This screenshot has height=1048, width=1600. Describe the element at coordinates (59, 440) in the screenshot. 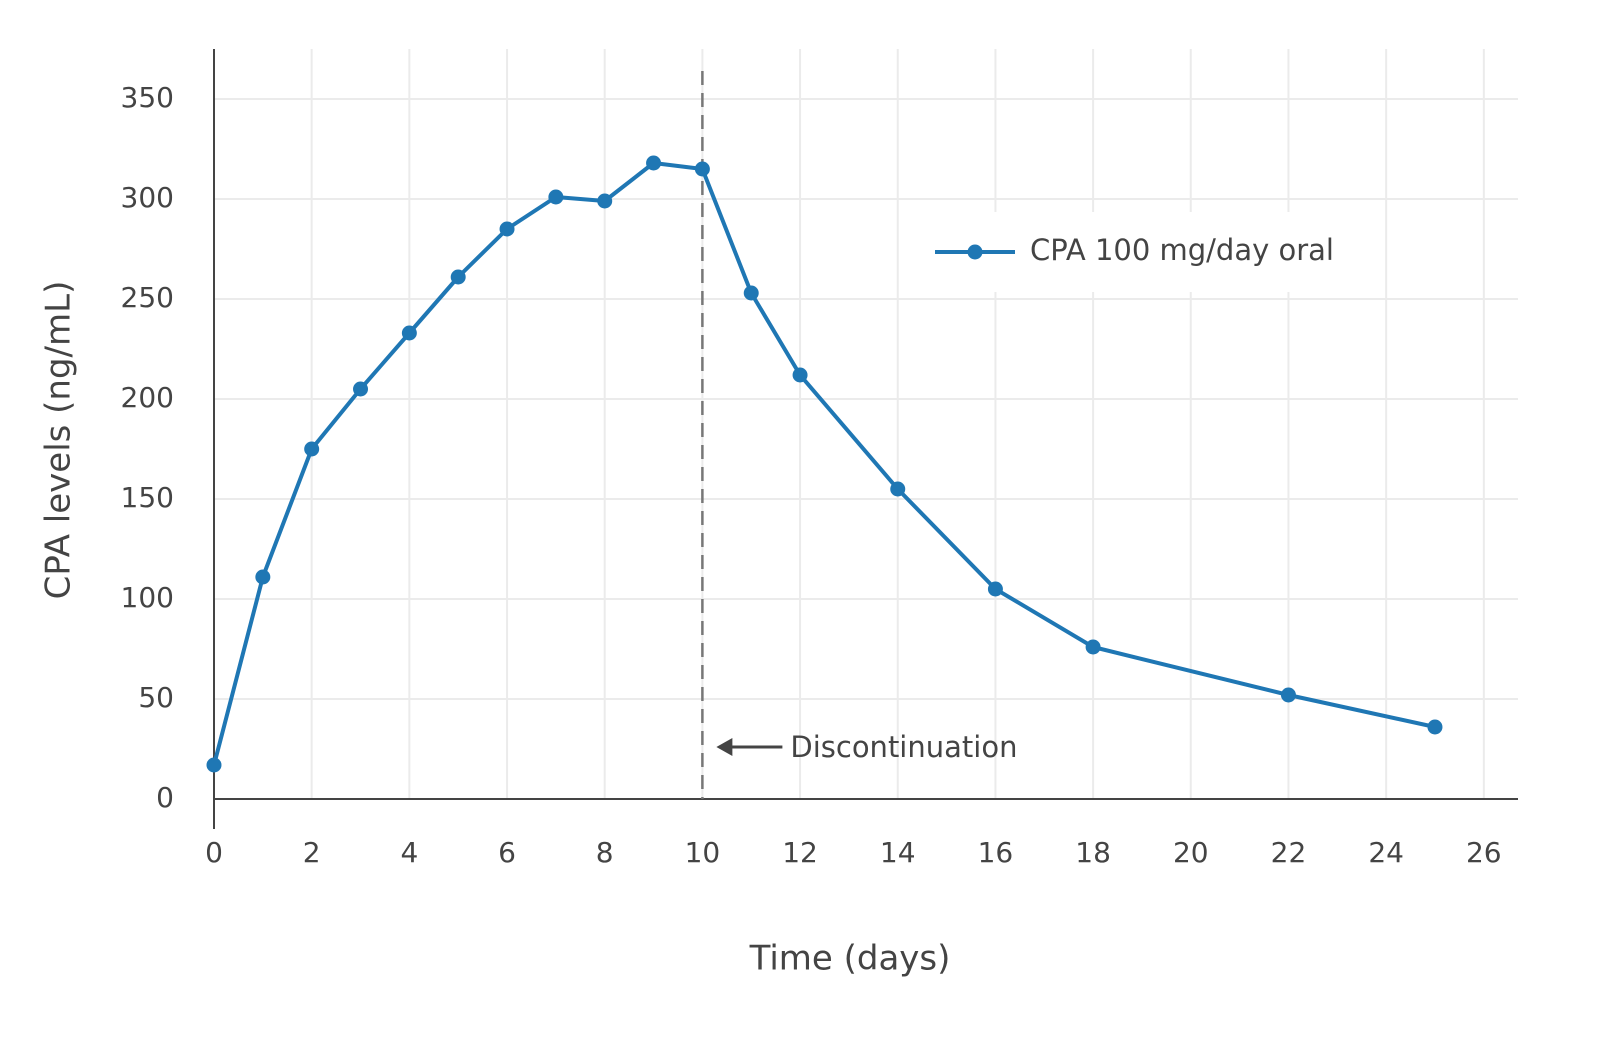

I see `y-axis-title: CPA levels (ng/mL)` at that location.